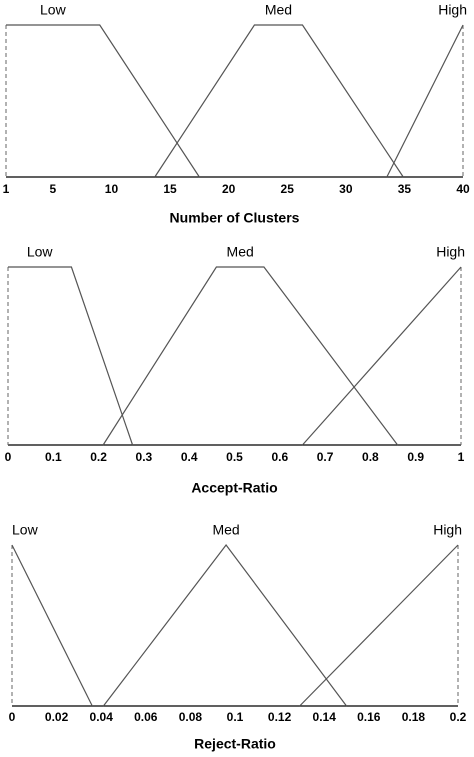 Image resolution: width=474 pixels, height=757 pixels. Describe the element at coordinates (370, 457) in the screenshot. I see `x-tick-label: 0.8` at that location.